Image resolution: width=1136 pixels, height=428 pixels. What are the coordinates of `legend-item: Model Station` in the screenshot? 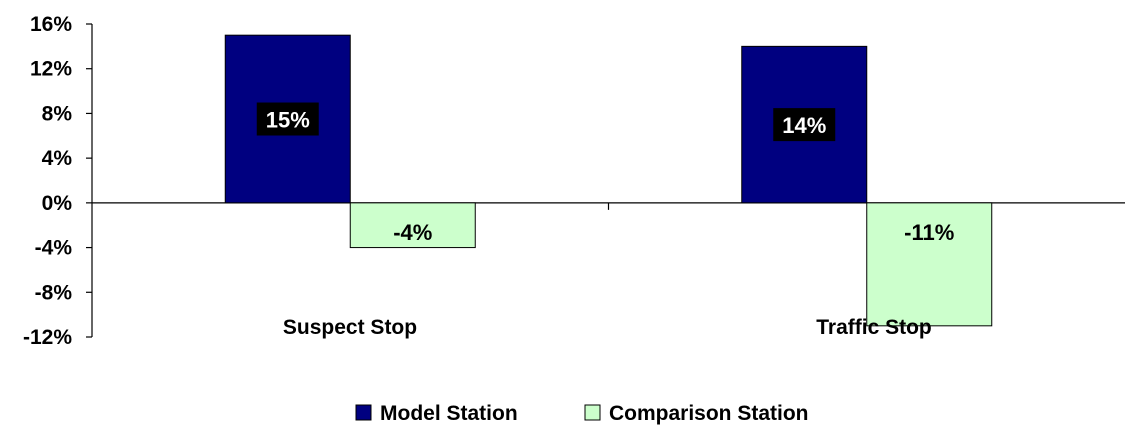 It's located at (436, 413).